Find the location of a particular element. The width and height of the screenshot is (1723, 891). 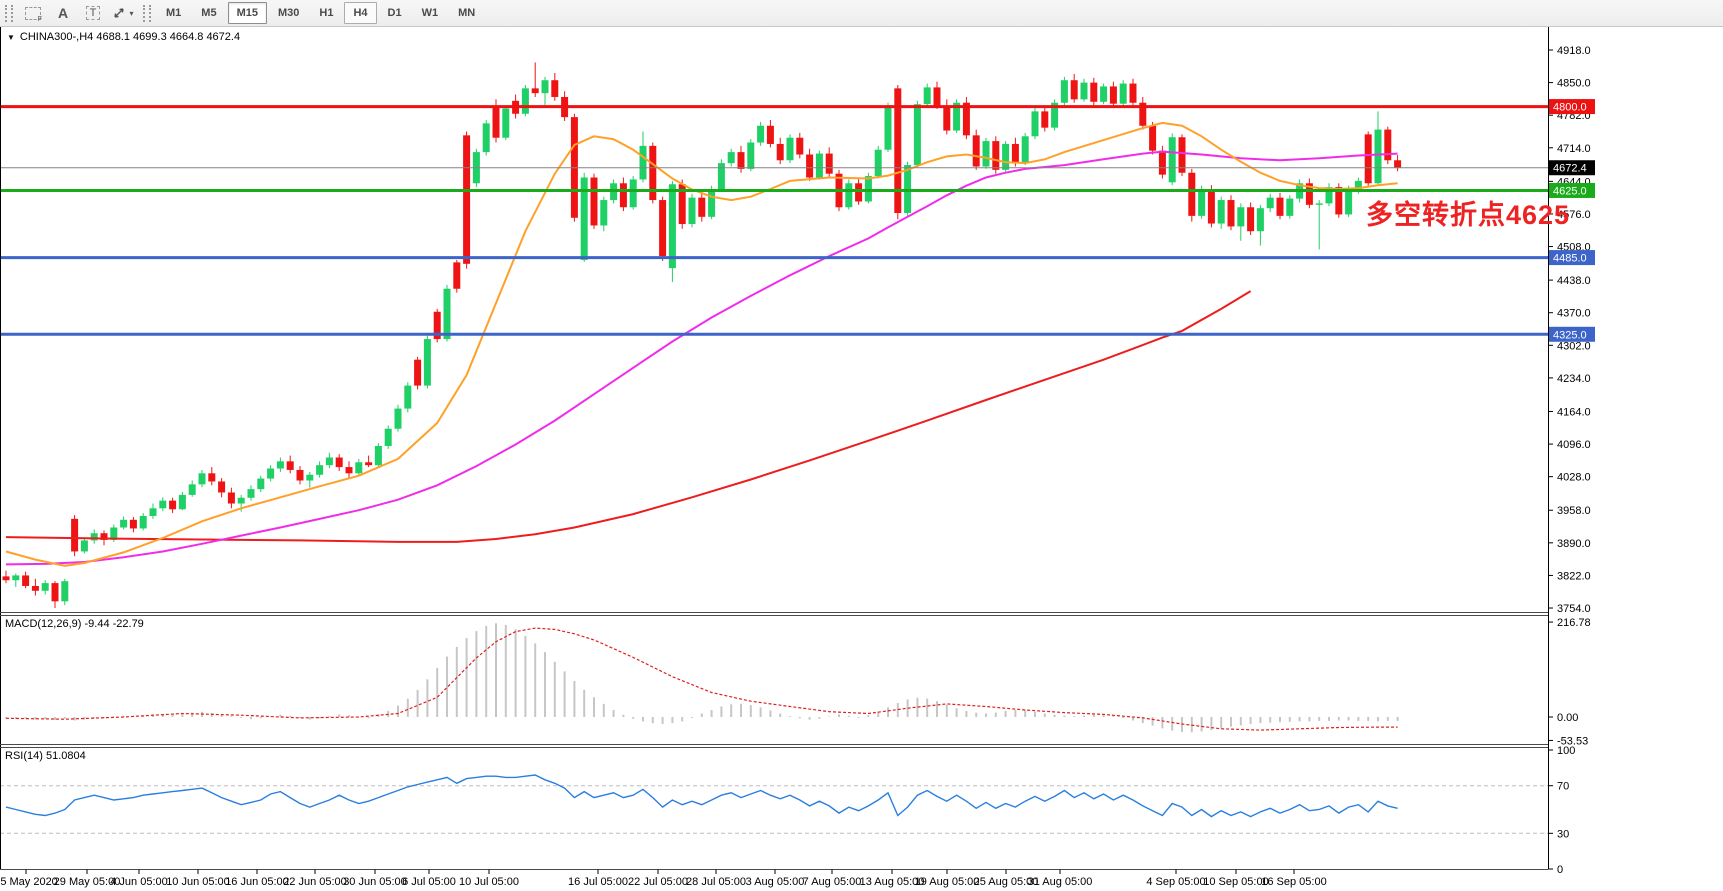

timeframe-m30: M30 is located at coordinates (288, 13).